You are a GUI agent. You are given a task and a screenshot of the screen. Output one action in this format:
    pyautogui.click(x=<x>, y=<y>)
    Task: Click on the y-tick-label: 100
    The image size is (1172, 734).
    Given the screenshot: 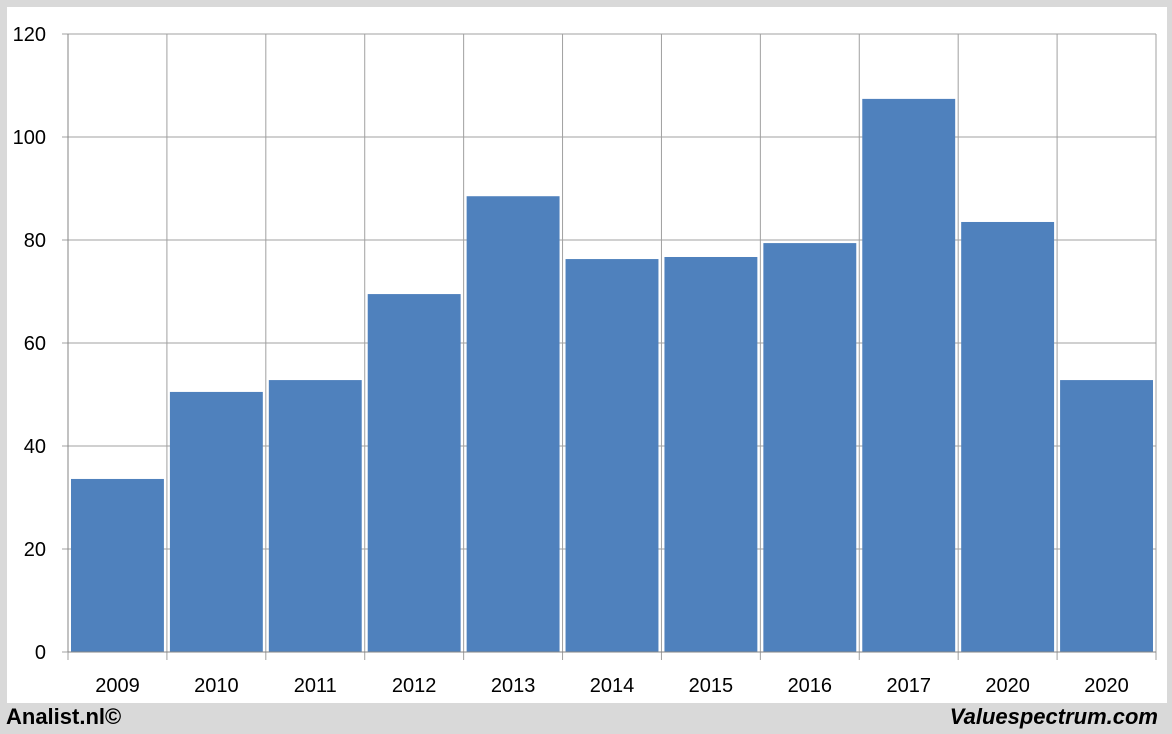 What is the action you would take?
    pyautogui.click(x=29, y=138)
    